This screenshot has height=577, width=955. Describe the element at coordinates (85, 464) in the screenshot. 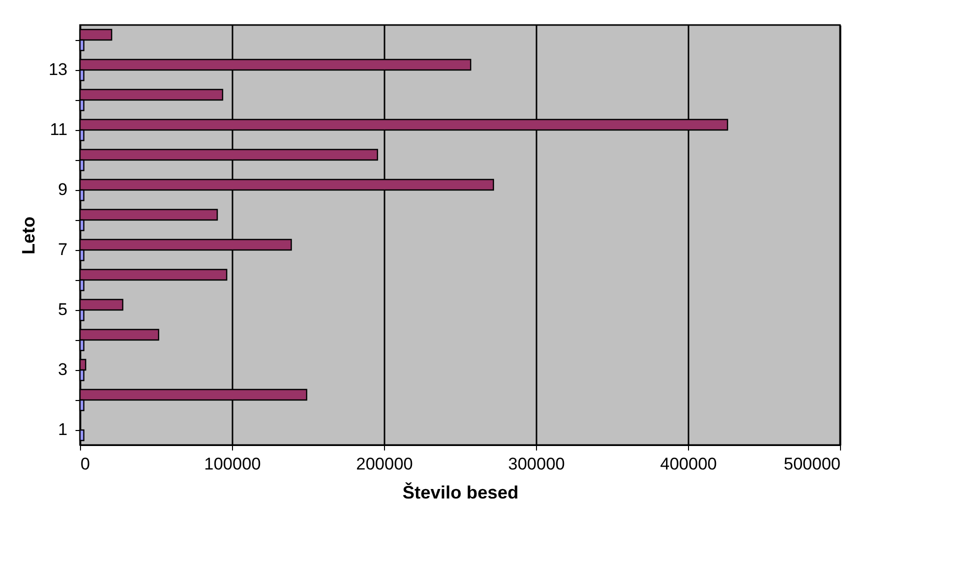

I see `x-tick-label: 0` at that location.